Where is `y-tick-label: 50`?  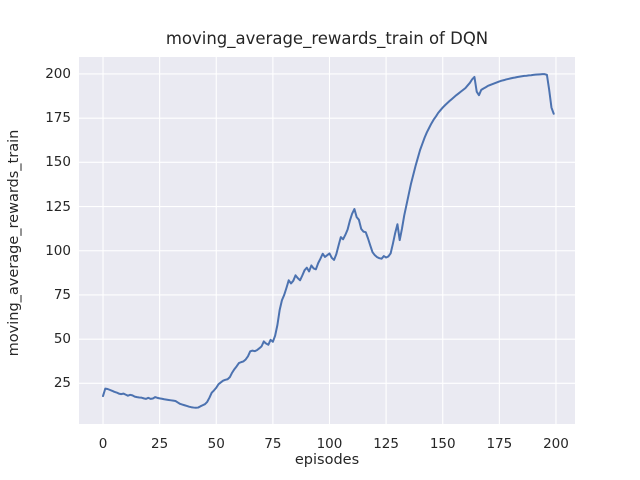 y-tick-label: 50 is located at coordinates (62, 339).